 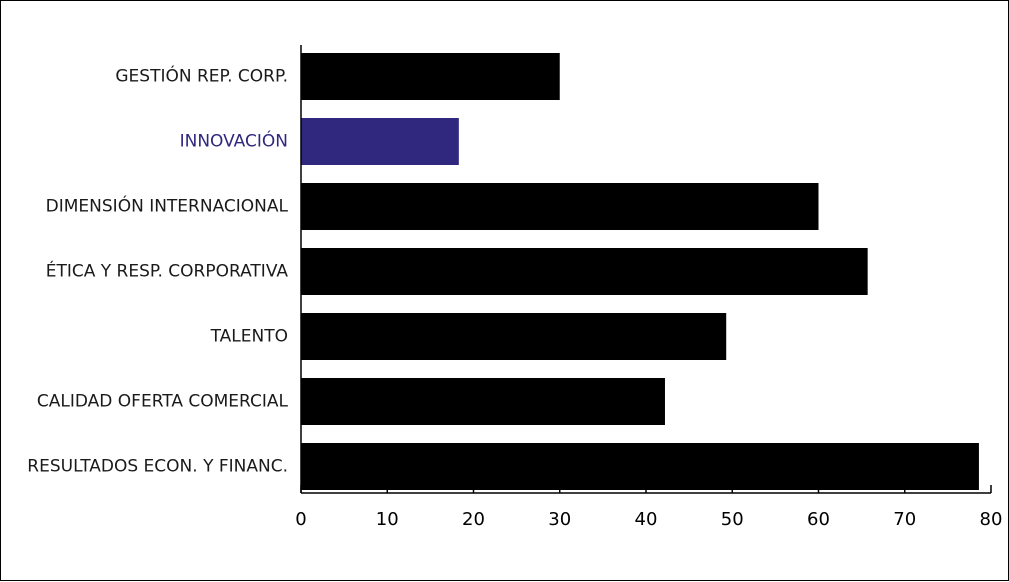 I want to click on category-label-2: DIMENSIÓN INTERNACIONAL, so click(x=167, y=206).